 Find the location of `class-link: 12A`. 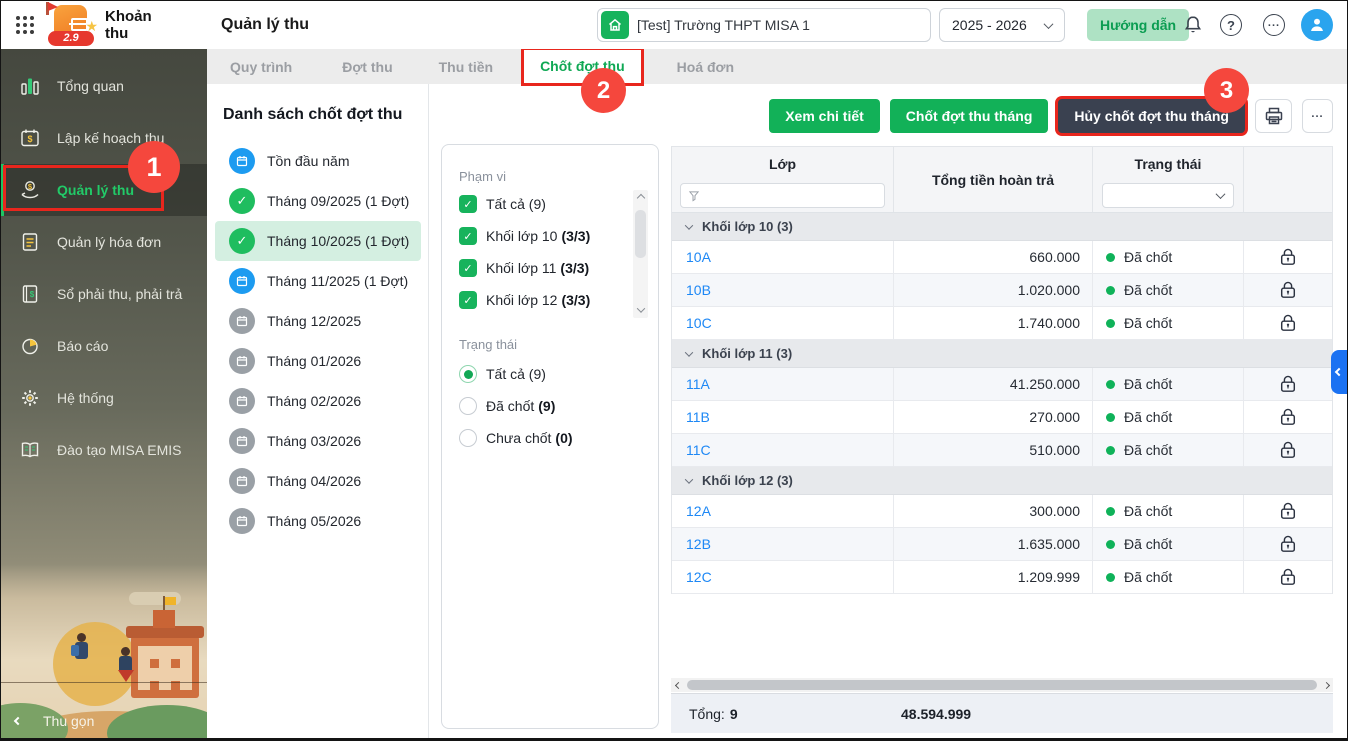

class-link: 12A is located at coordinates (698, 511).